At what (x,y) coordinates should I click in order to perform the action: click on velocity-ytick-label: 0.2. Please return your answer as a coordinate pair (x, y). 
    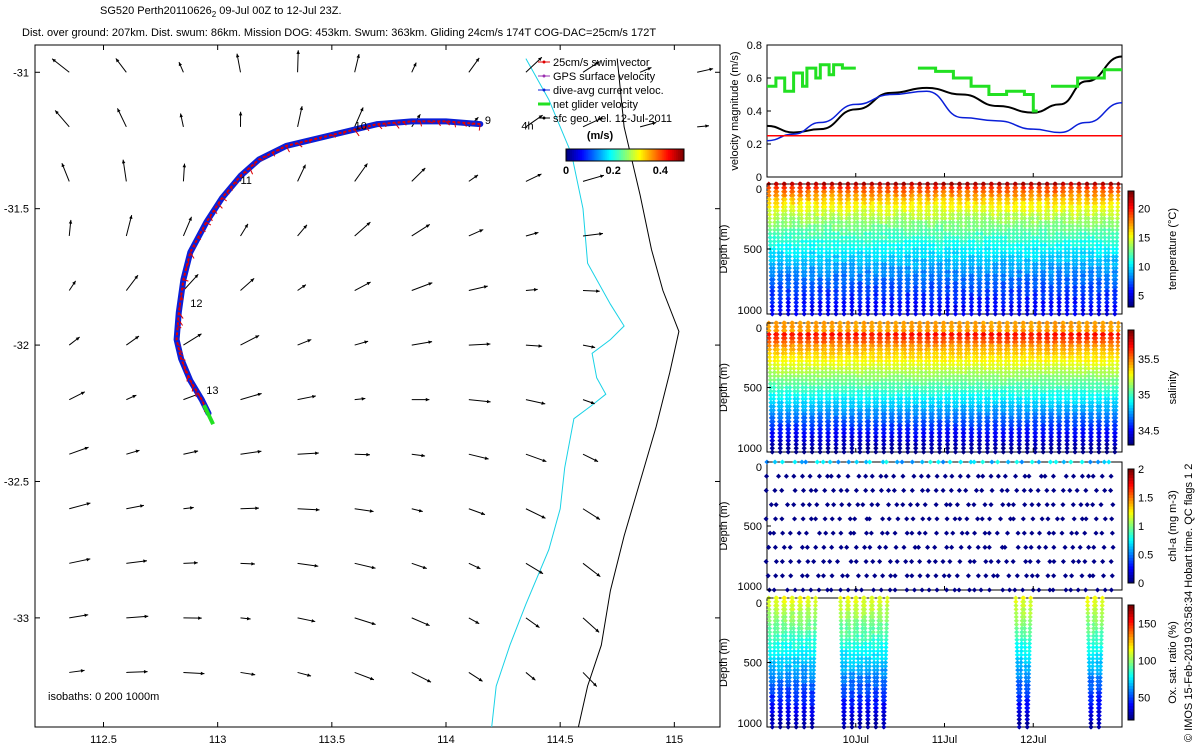
    Looking at the image, I should click on (754, 145).